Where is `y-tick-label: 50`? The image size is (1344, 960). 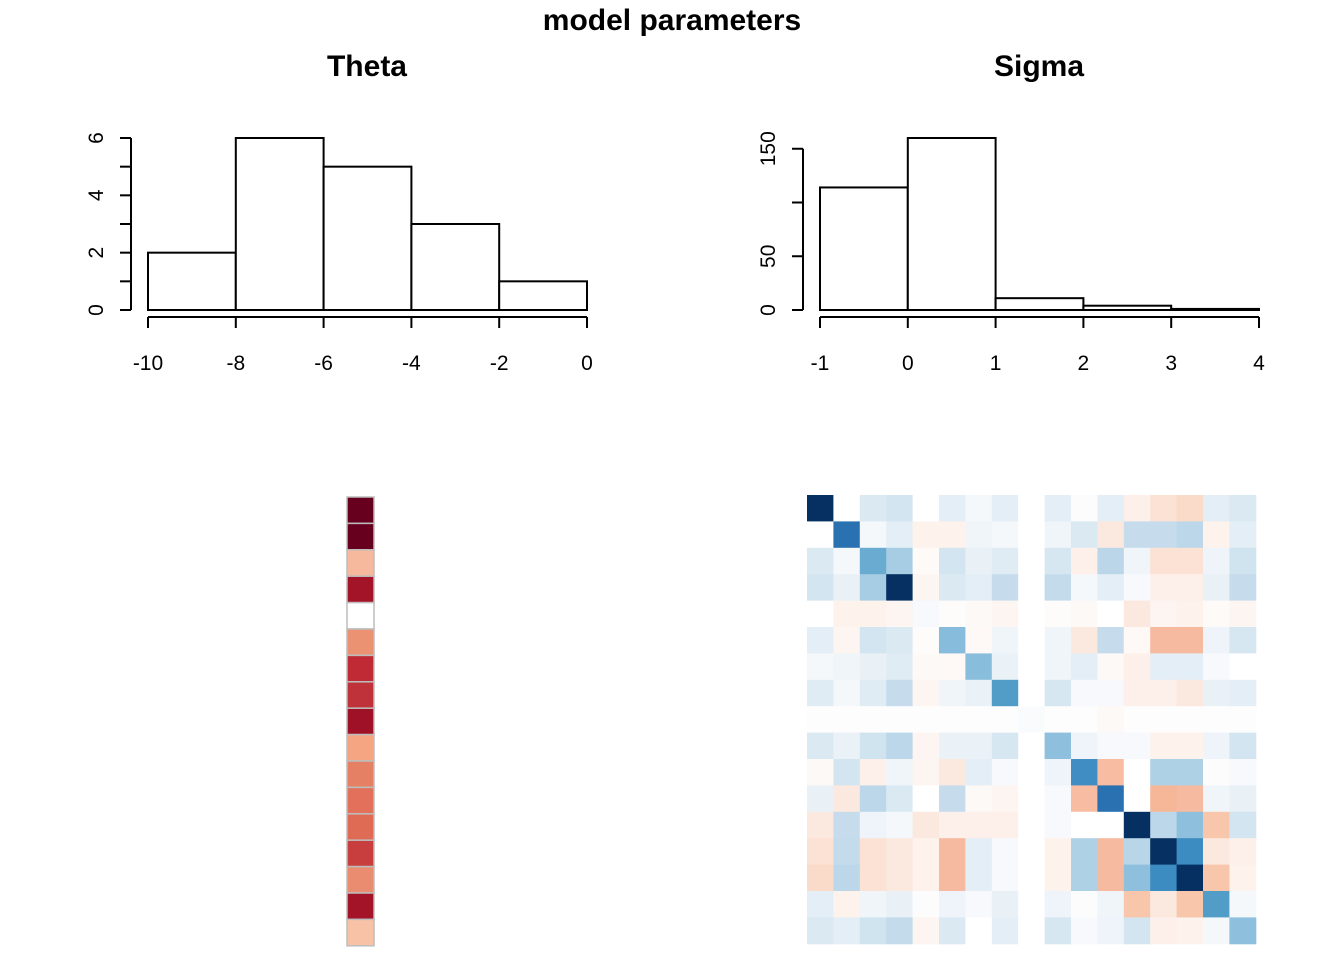 y-tick-label: 50 is located at coordinates (768, 256).